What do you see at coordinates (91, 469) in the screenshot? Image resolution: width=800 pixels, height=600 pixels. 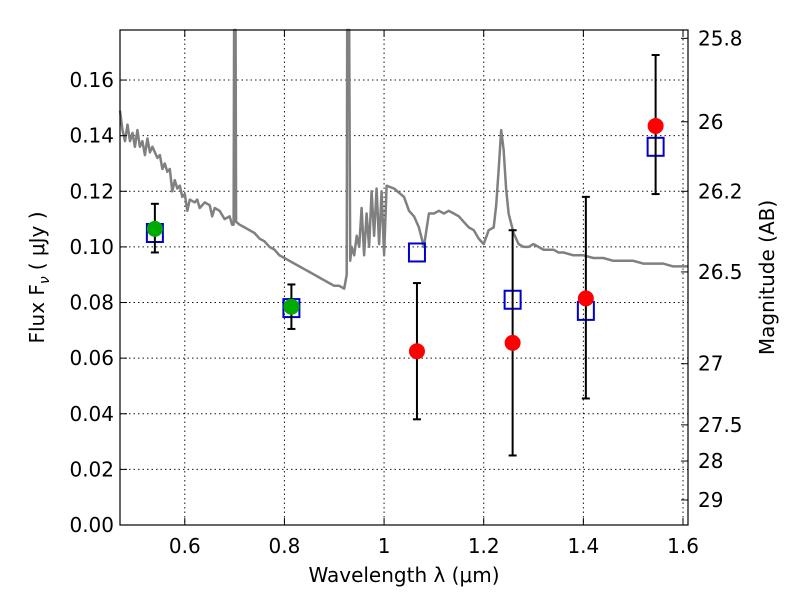 I see `y-tick-label: 0.02` at bounding box center [91, 469].